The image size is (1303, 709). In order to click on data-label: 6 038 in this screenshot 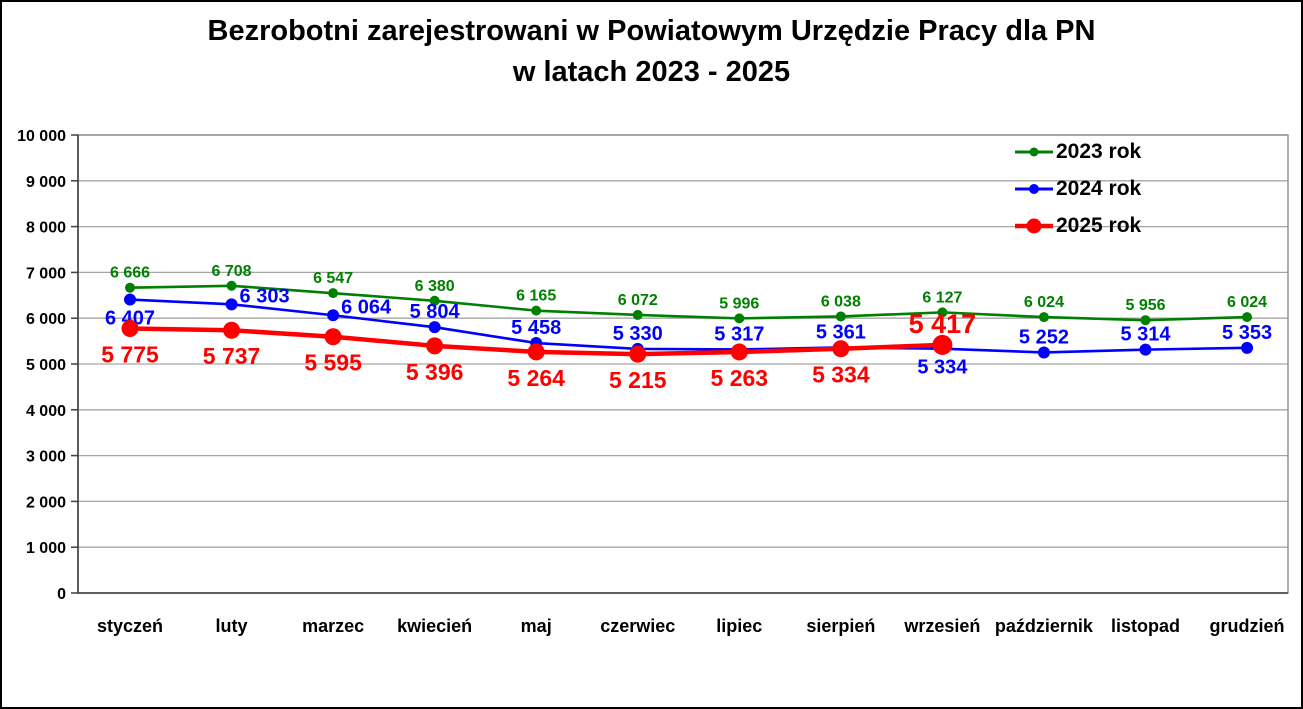, I will do `click(841, 301)`.